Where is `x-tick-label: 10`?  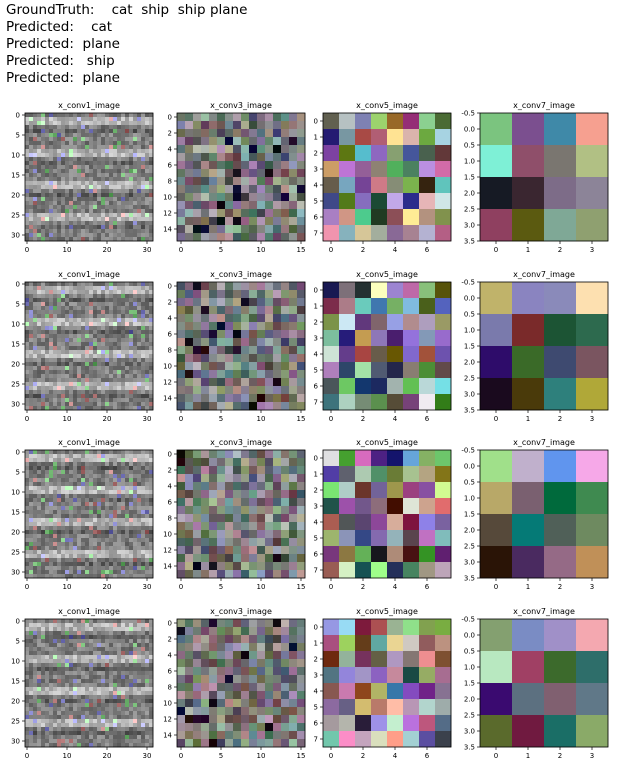
x-tick-label: 10 is located at coordinates (261, 419).